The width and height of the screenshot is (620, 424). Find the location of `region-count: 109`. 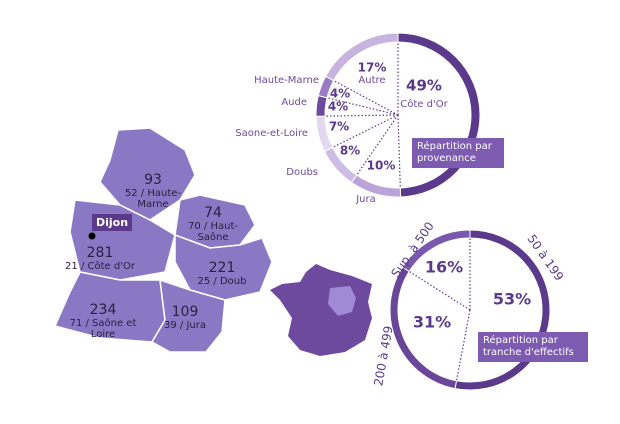

region-count: 109 is located at coordinates (185, 312).